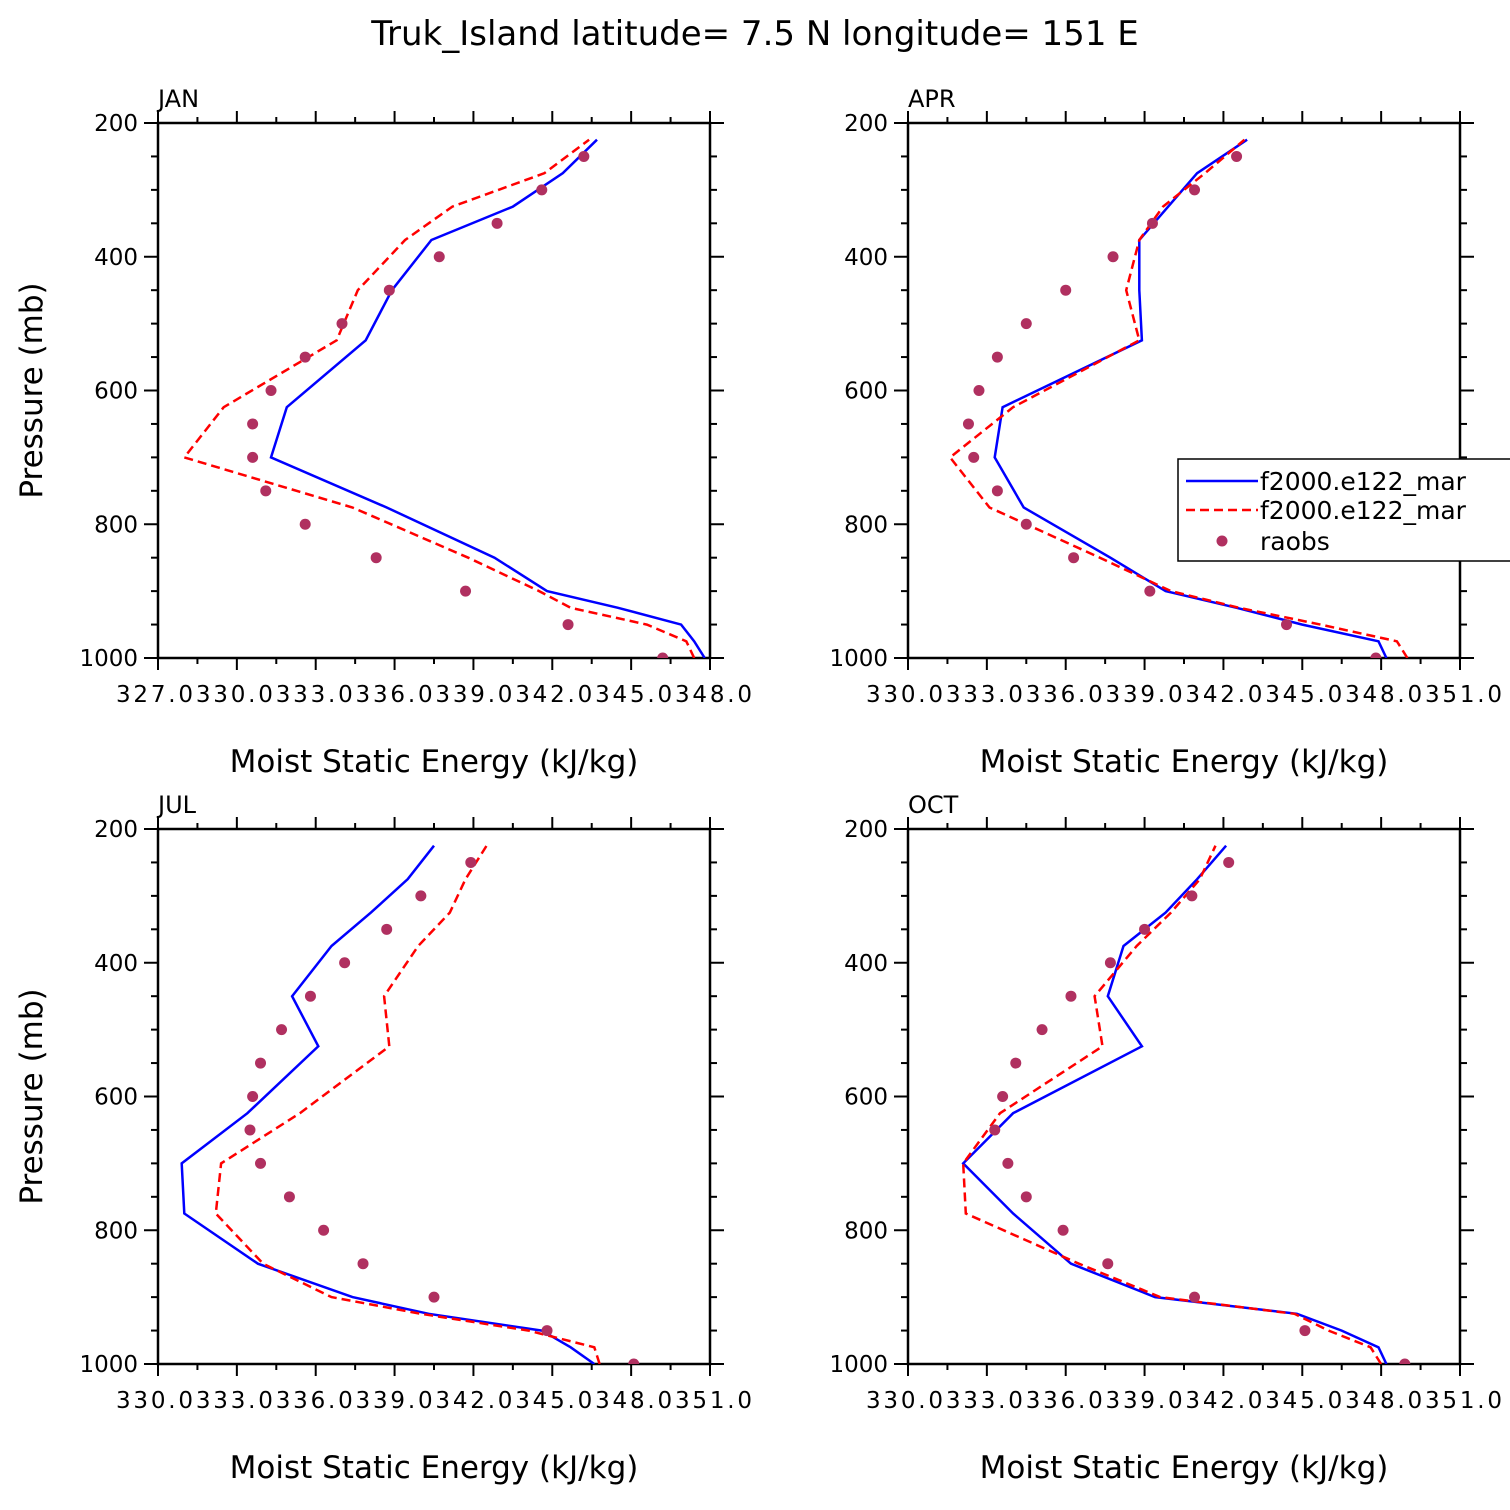  What do you see at coordinates (1184, 1401) in the screenshot?
I see `panel-oct-x-tick-labels: 330.0 333.0 336.0 339.0 342.0 345.0 348.0 351.0` at bounding box center [1184, 1401].